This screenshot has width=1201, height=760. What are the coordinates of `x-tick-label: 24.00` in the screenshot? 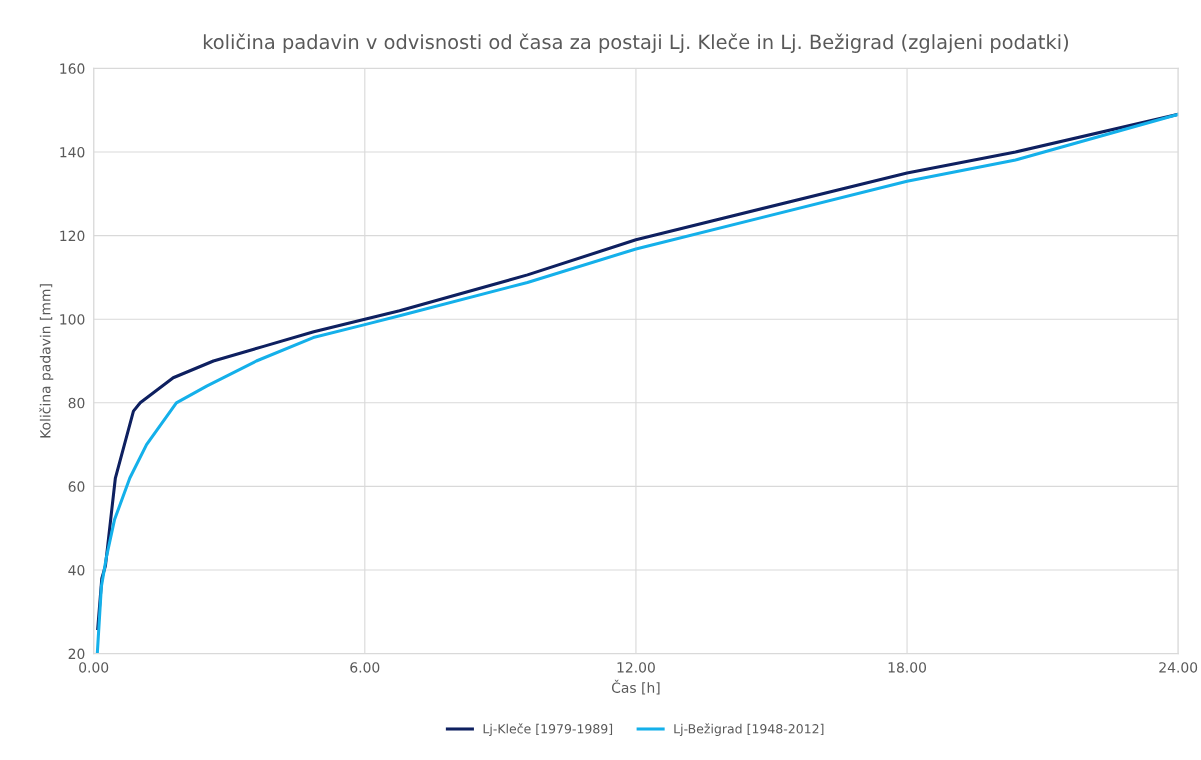 It's located at (1178, 667).